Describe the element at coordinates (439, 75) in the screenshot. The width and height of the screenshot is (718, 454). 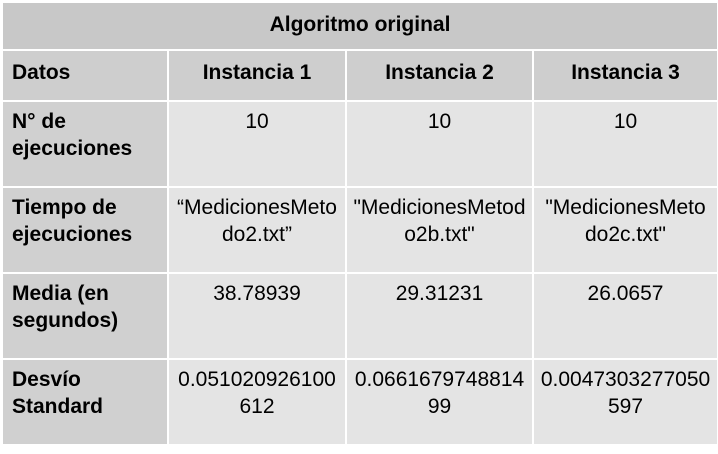
I see `header-instancia-2: Instancia 2` at that location.